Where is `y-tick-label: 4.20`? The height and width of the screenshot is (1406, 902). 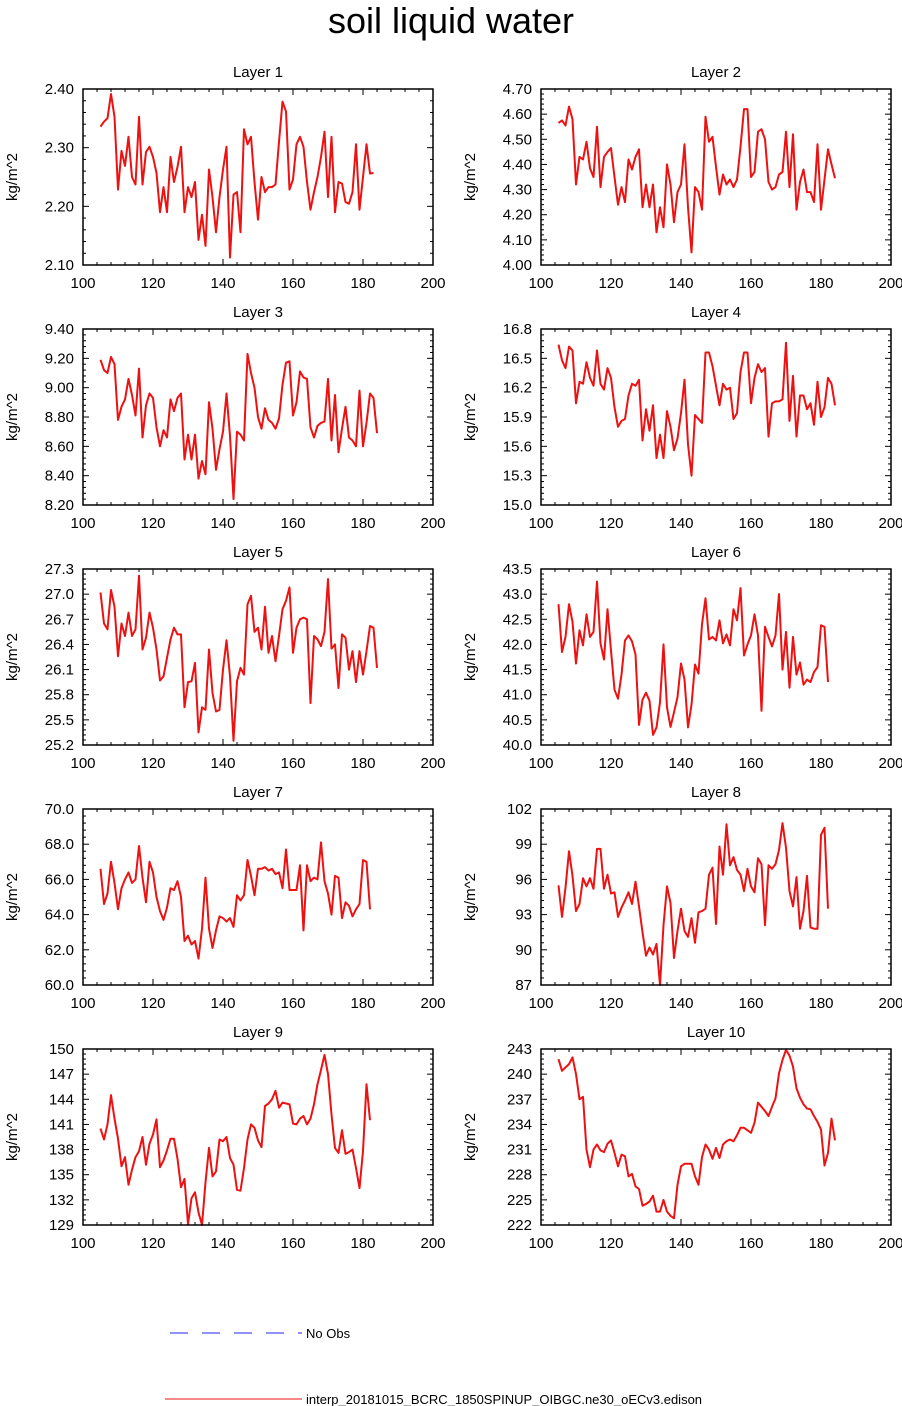
y-tick-label: 4.20 is located at coordinates (517, 215).